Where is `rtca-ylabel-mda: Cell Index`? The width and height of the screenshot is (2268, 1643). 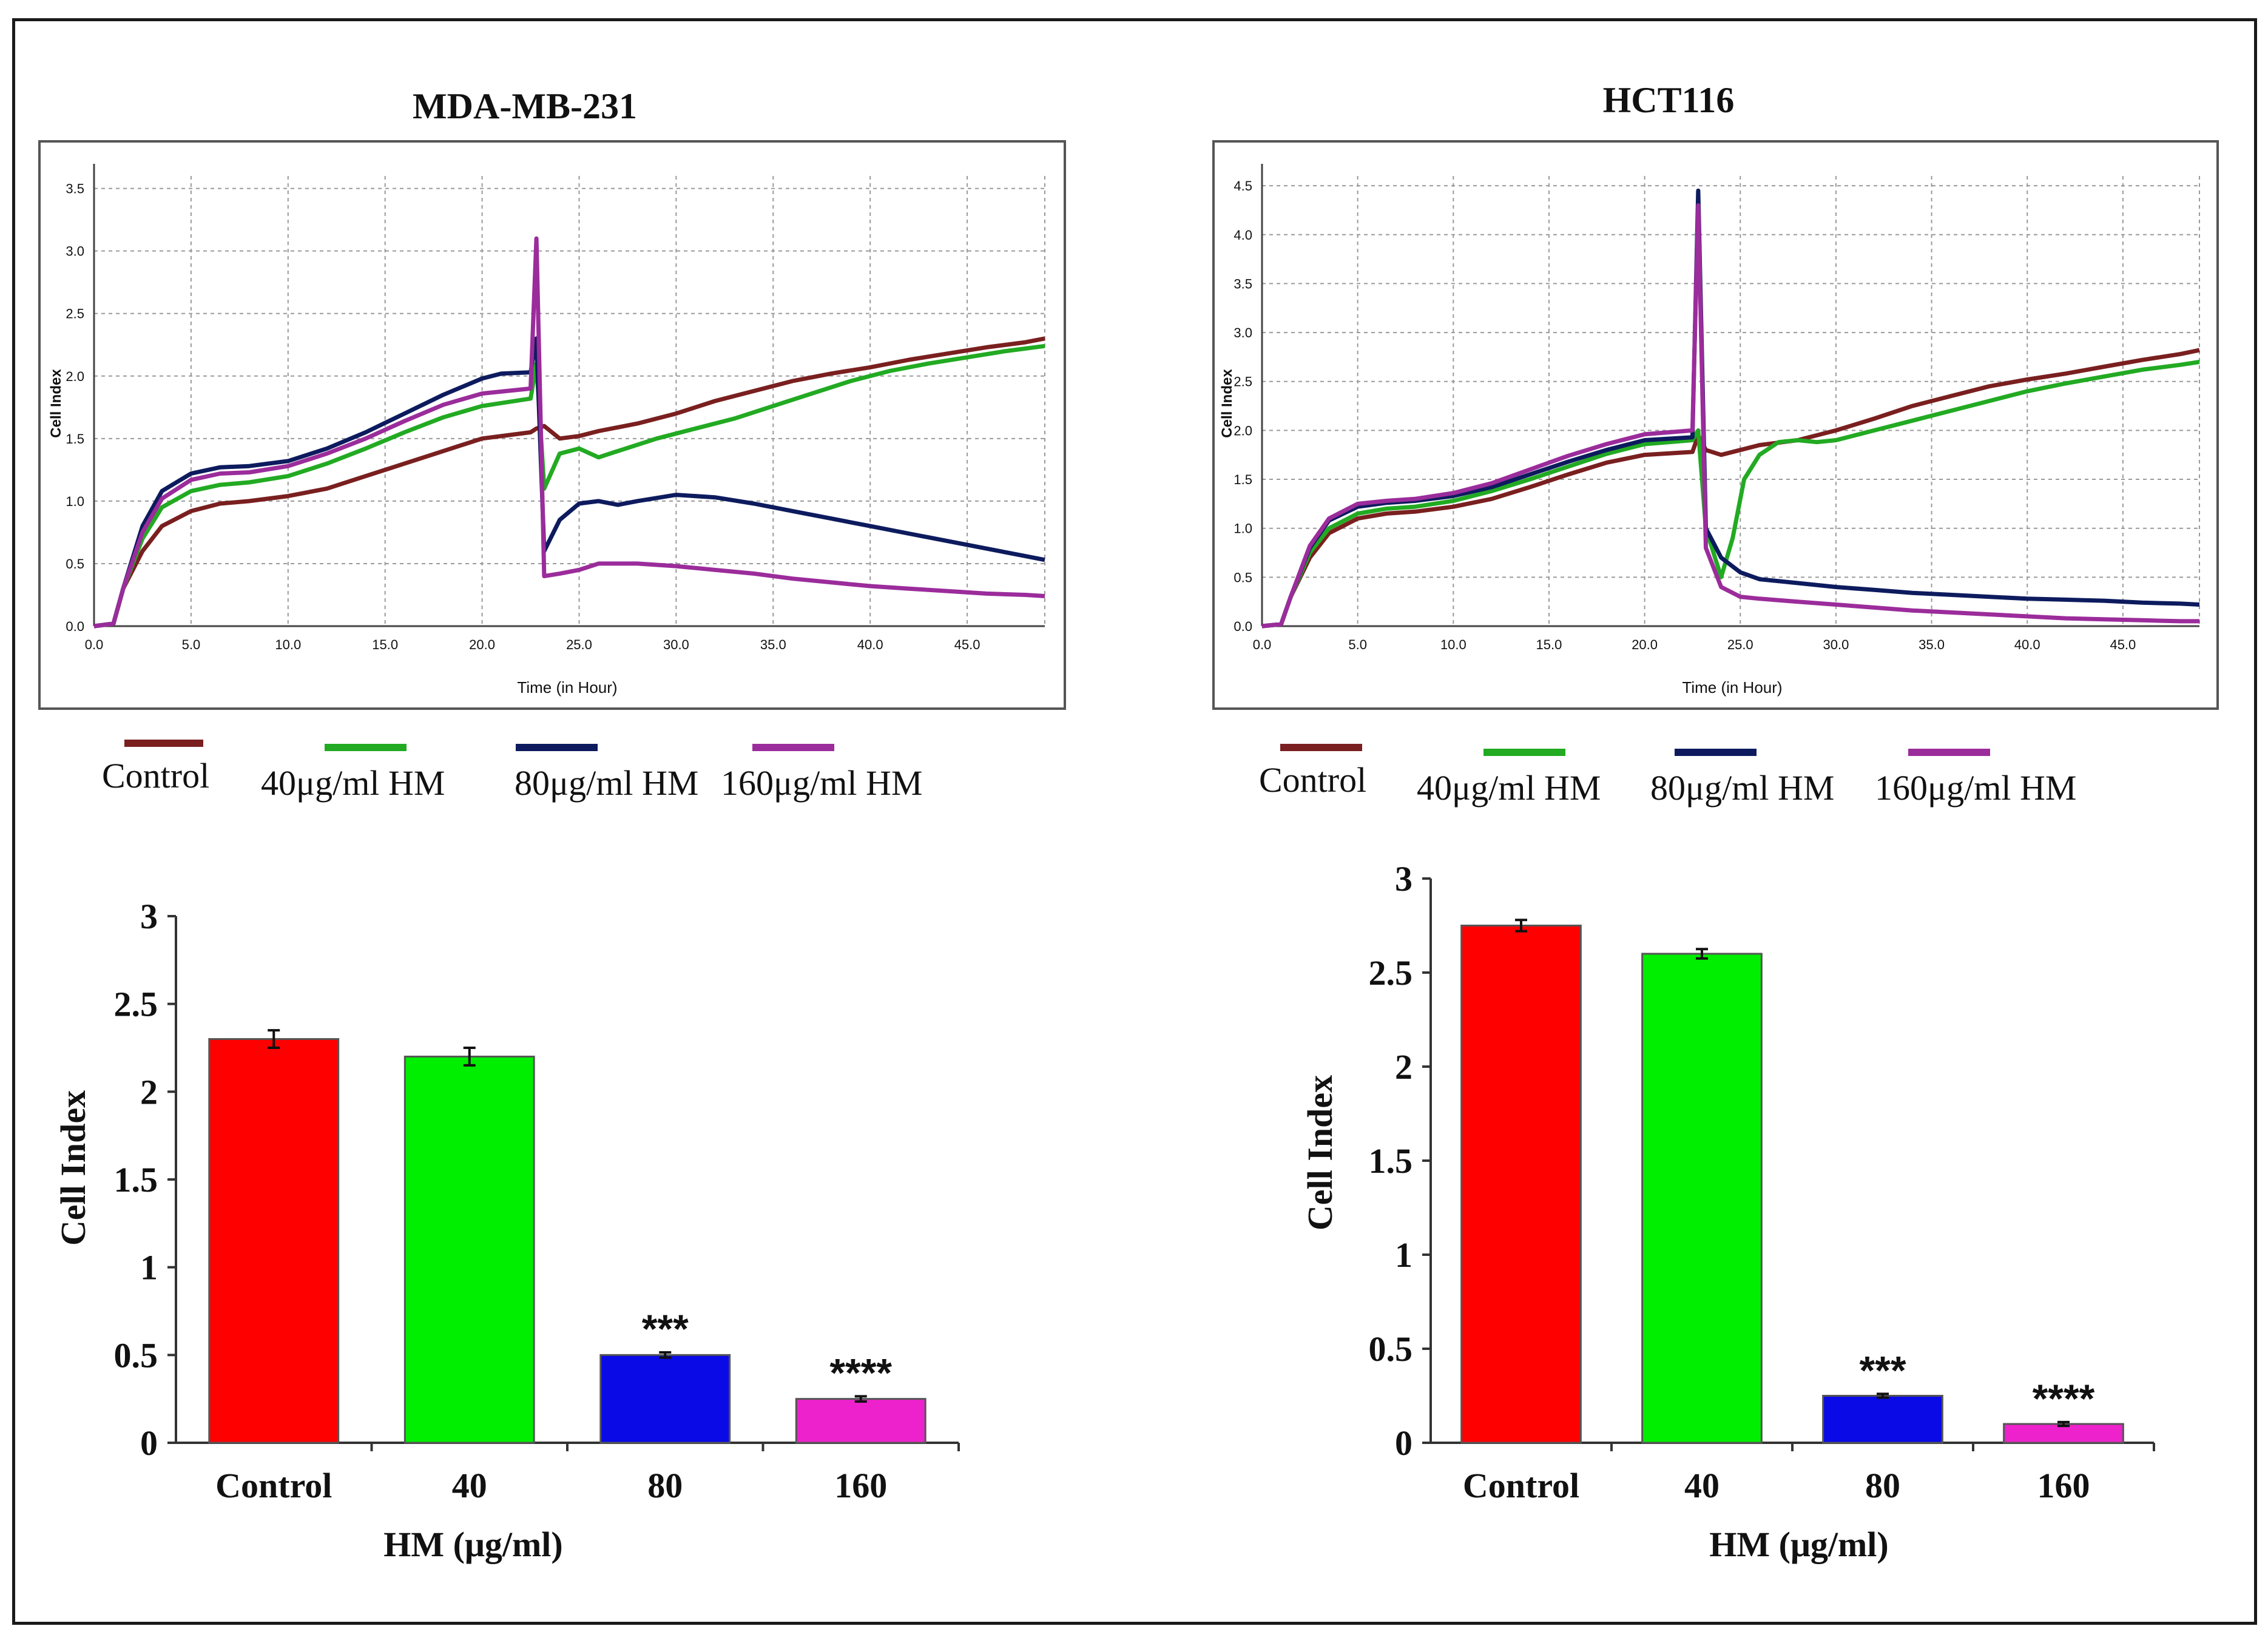
rtca-ylabel-mda: Cell Index is located at coordinates (56, 403).